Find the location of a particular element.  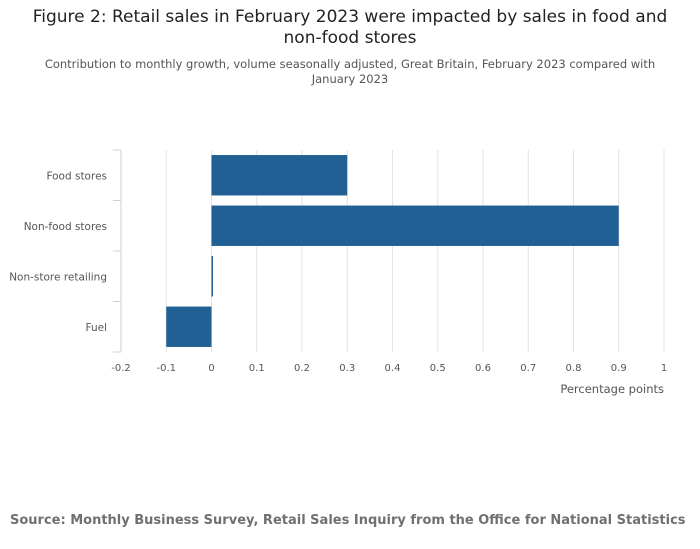

x-tick-label: -0.1 is located at coordinates (166, 368).